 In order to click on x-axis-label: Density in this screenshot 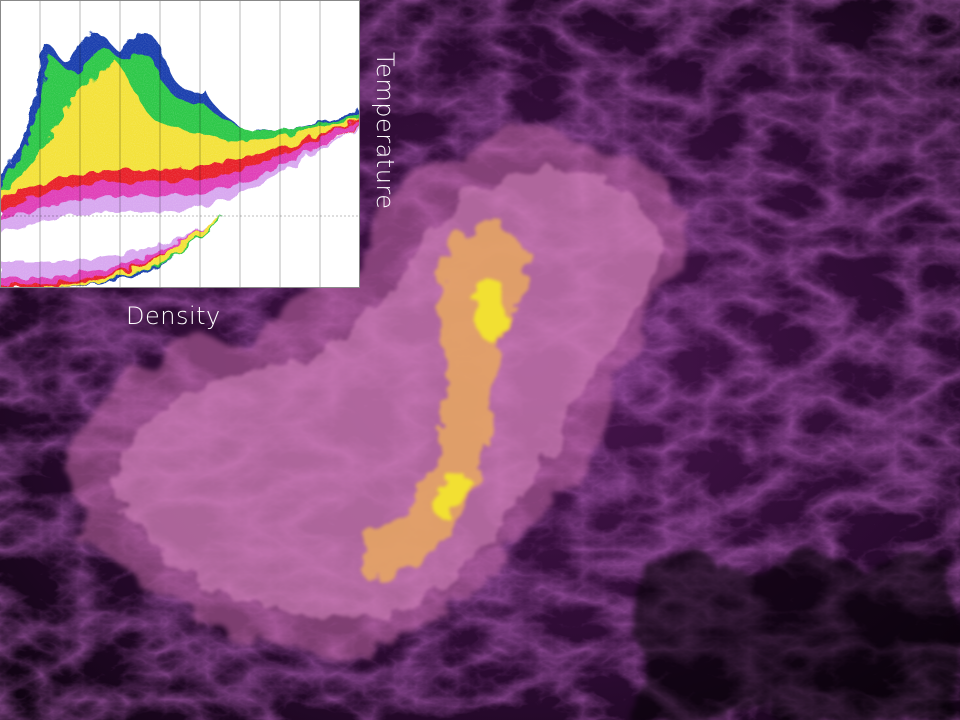, I will do `click(173, 316)`.